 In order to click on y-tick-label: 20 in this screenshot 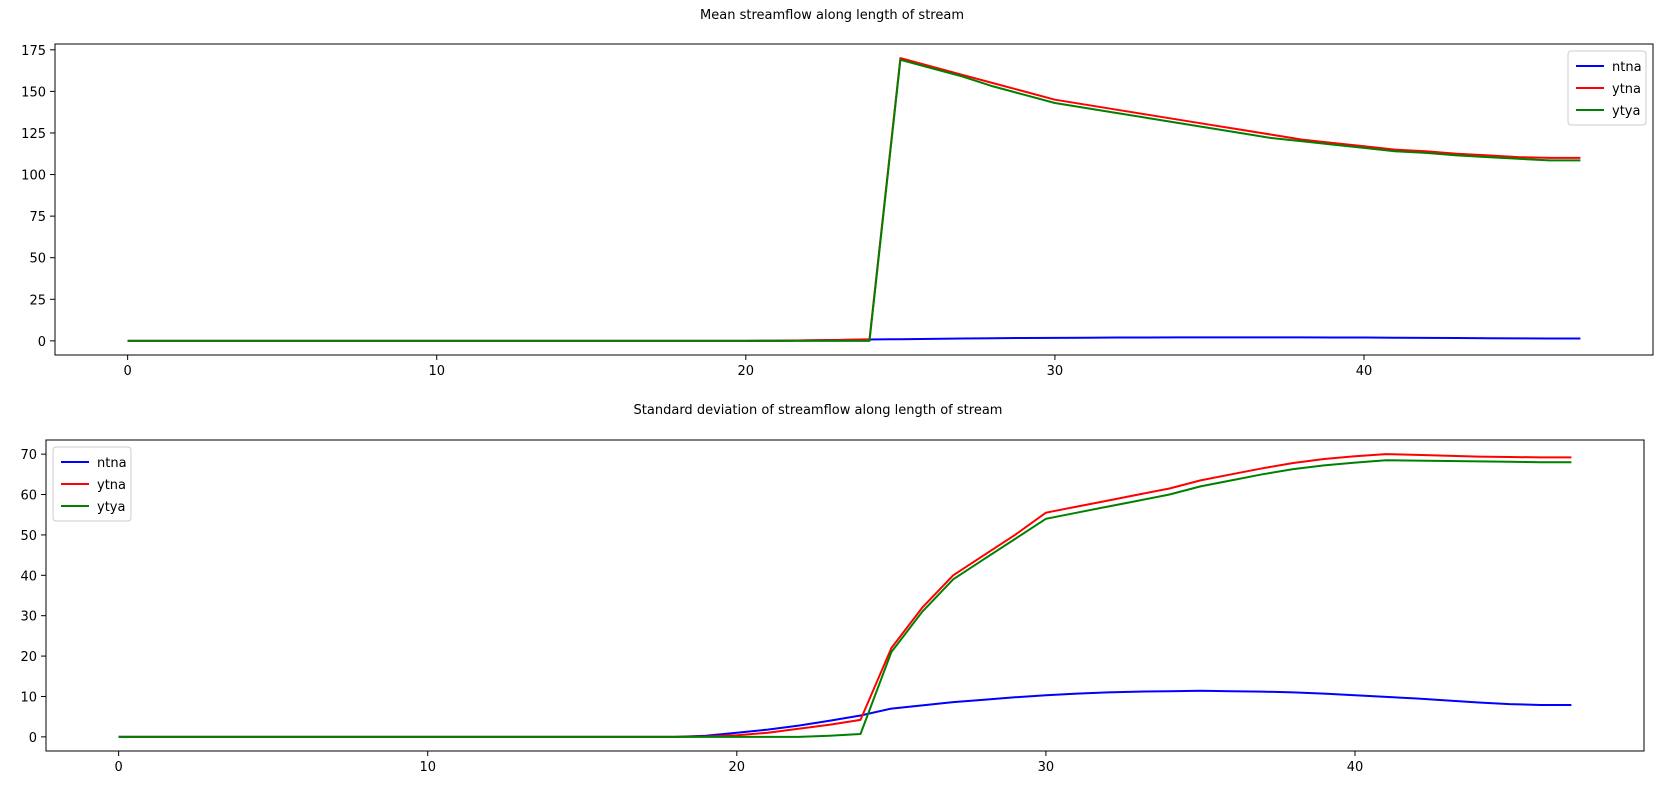, I will do `click(28, 657)`.